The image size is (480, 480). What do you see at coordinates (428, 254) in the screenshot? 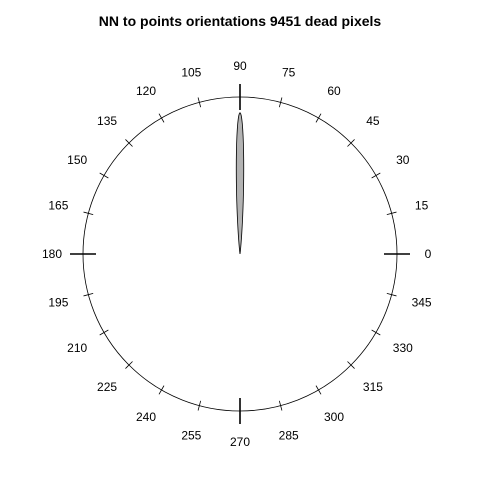
I see `angle-label-0: 0` at bounding box center [428, 254].